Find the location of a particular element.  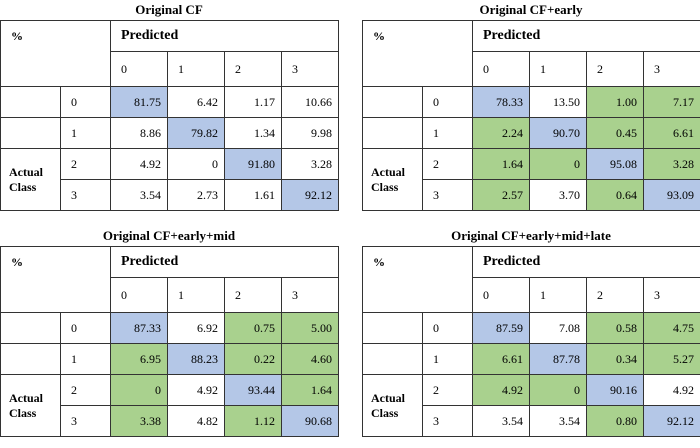

matrix-cell: 0.75 is located at coordinates (253, 328).